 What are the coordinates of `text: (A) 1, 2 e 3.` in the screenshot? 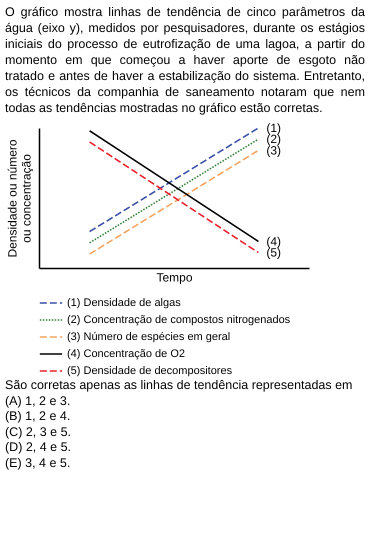 It's located at (38, 401).